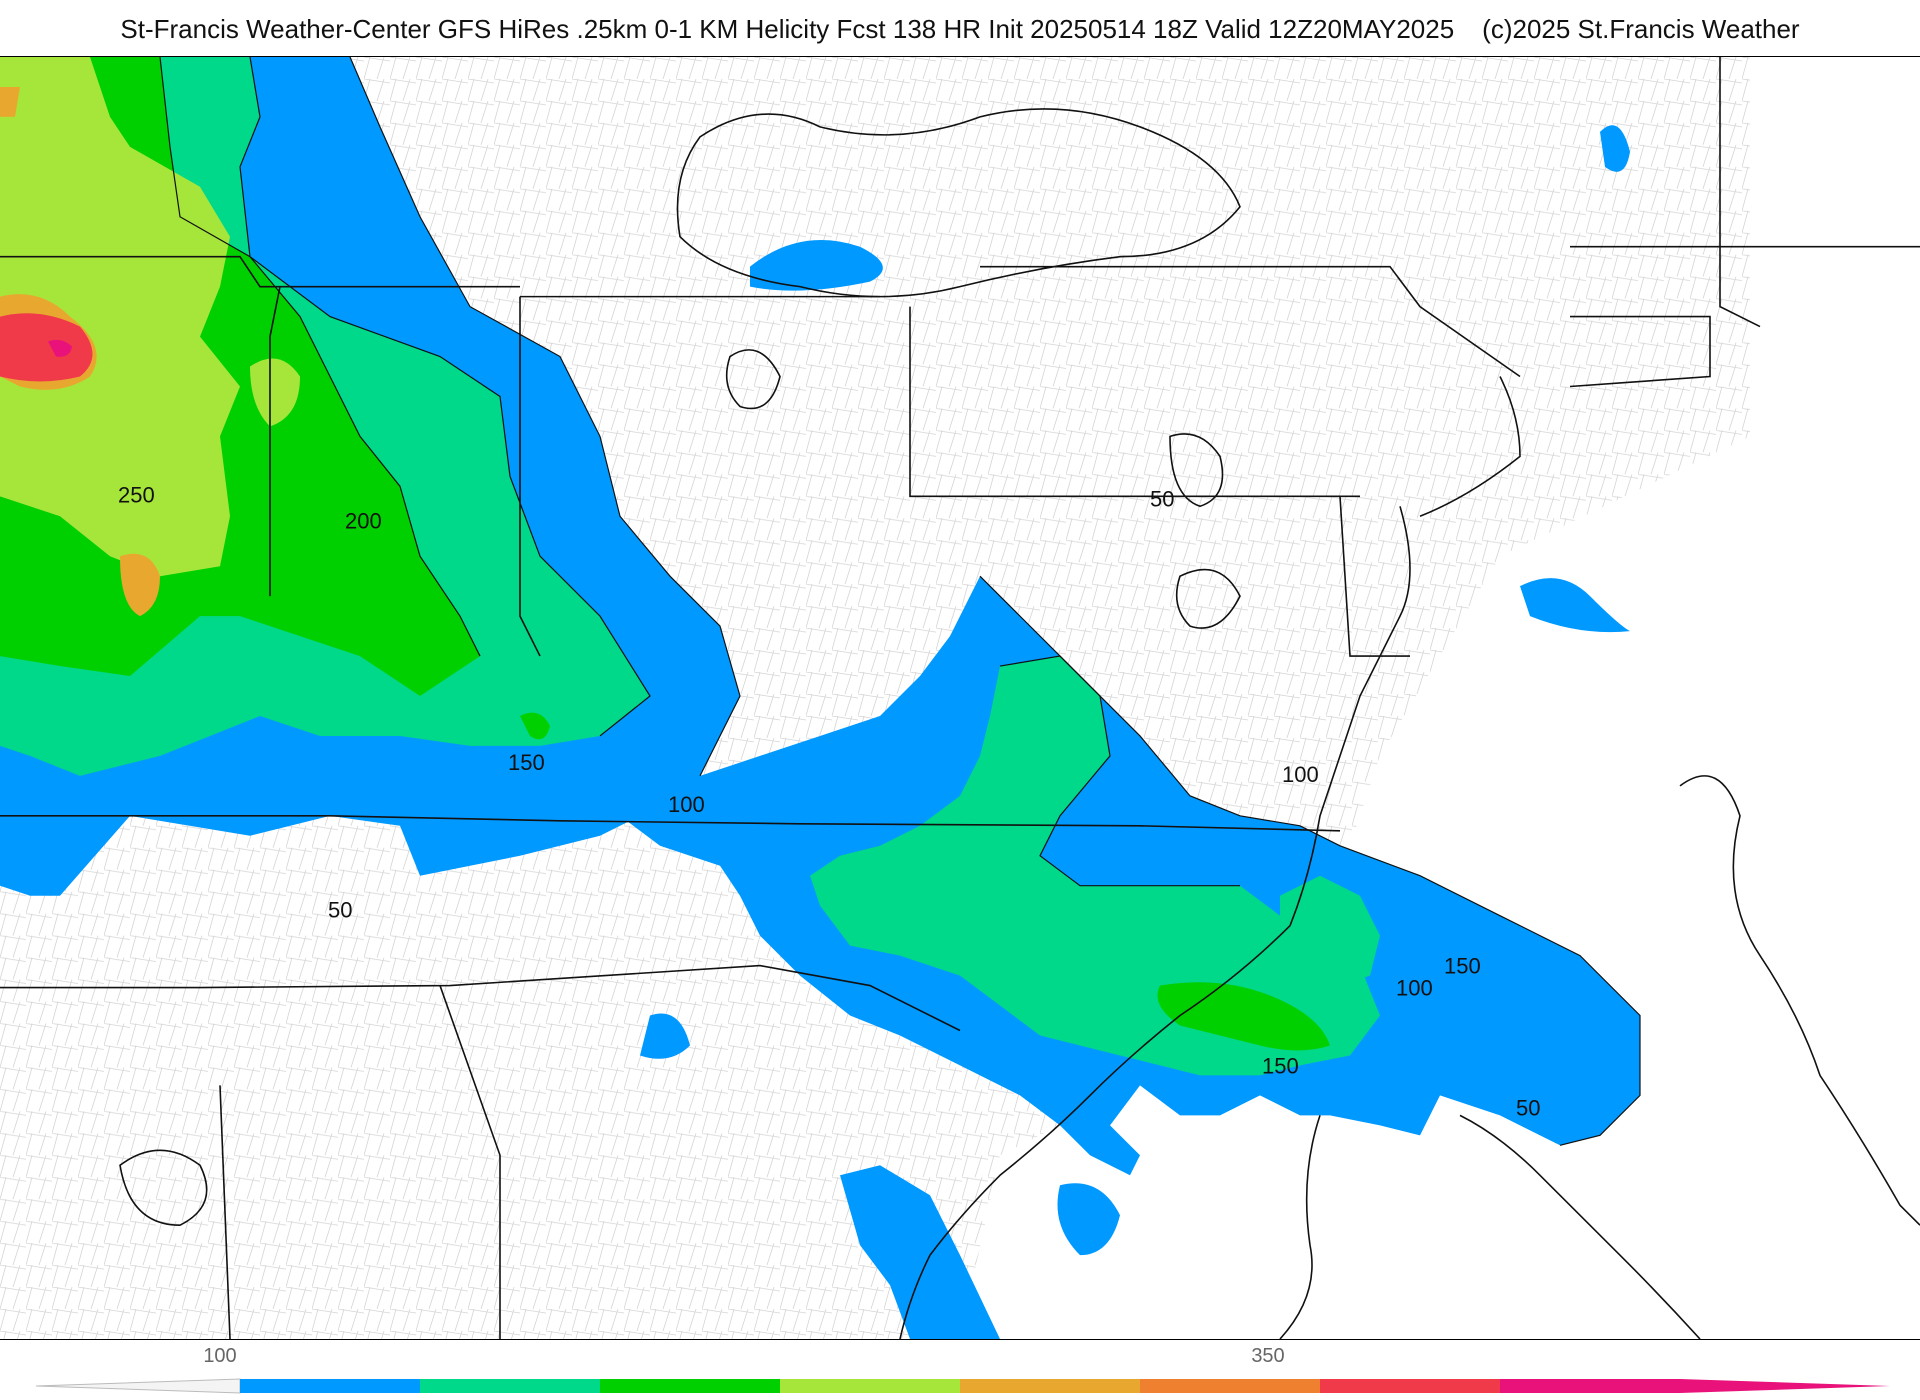 Image resolution: width=1920 pixels, height=1400 pixels. Describe the element at coordinates (138, 1386) in the screenshot. I see `colorbar-left-arrow` at that location.